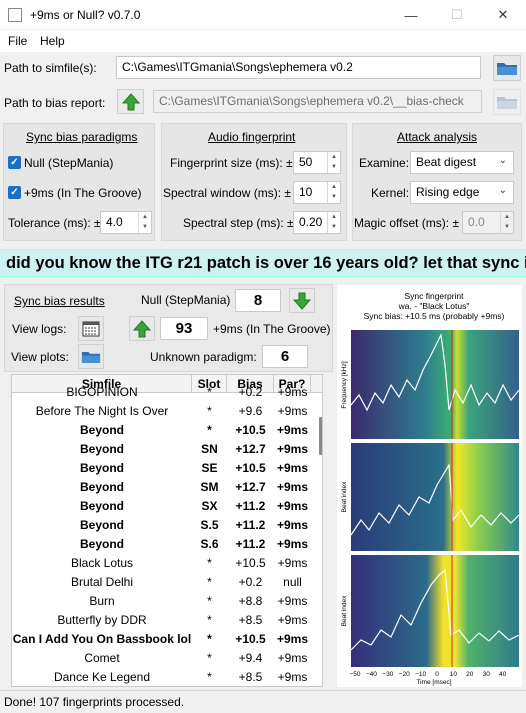 This screenshot has height=713, width=526. I want to click on table-row: BIGOPINION * +0.2 +9ms, so click(164, 392).